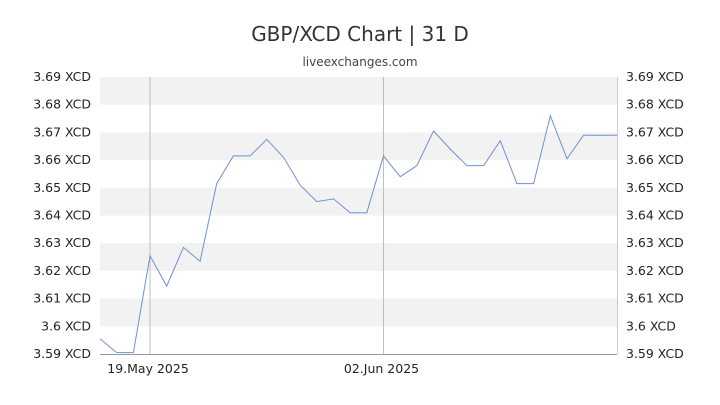 The image size is (720, 405). I want to click on y-tick-label-right: 3.68 XCD, so click(655, 104).